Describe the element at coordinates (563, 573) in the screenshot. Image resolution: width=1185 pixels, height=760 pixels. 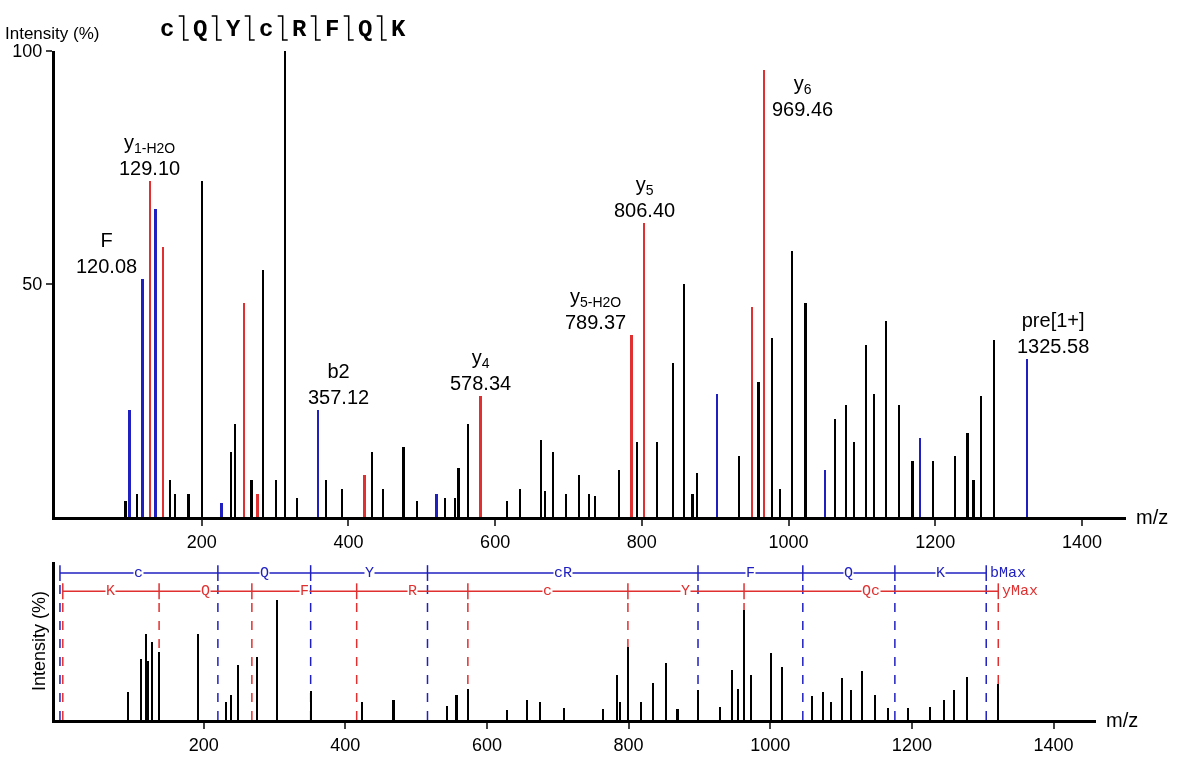
I see `ref-line-label: cR` at that location.